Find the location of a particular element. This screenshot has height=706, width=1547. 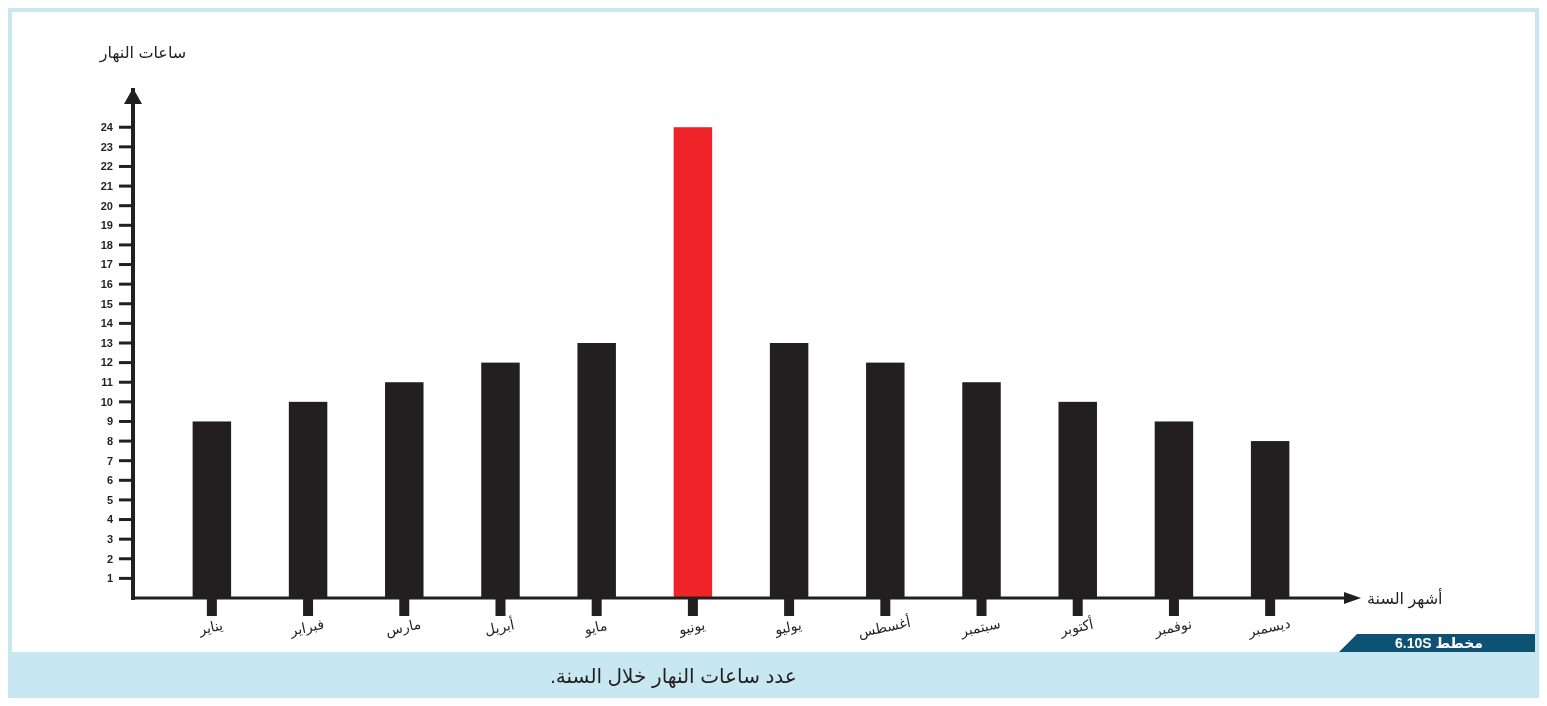

x-tick-label: يناير is located at coordinates (210, 627).